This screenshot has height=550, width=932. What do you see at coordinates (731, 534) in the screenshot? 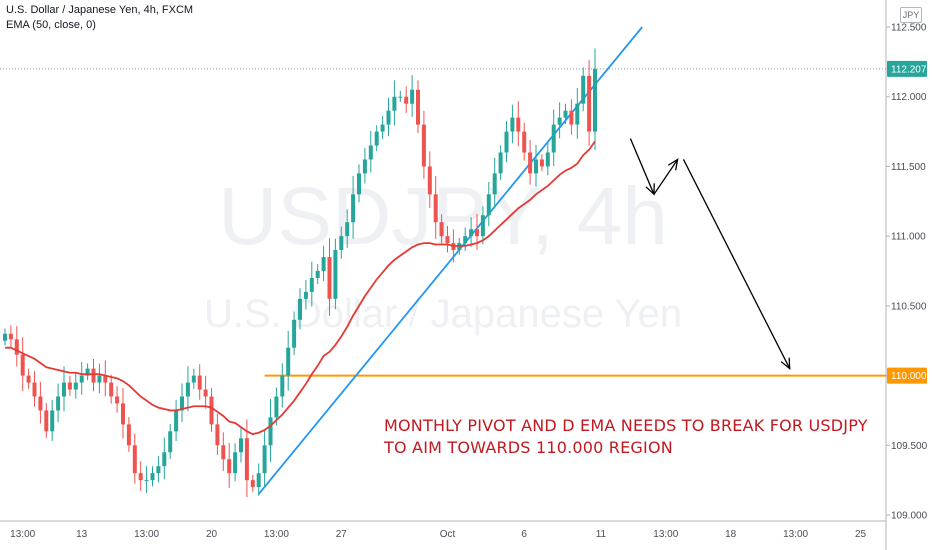
I see `x-tick-label: 18` at bounding box center [731, 534].